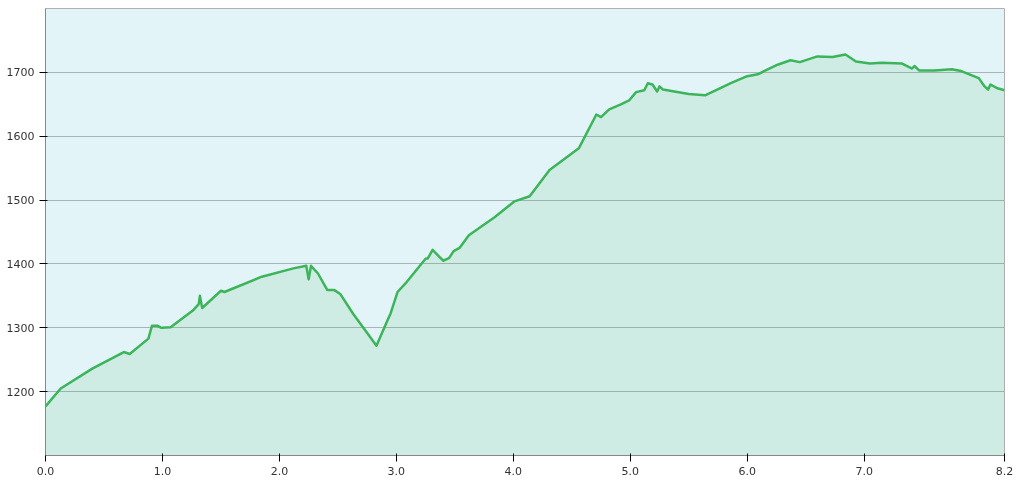 This screenshot has height=483, width=1024. What do you see at coordinates (20, 73) in the screenshot?
I see `y-tick-label: 1700` at bounding box center [20, 73].